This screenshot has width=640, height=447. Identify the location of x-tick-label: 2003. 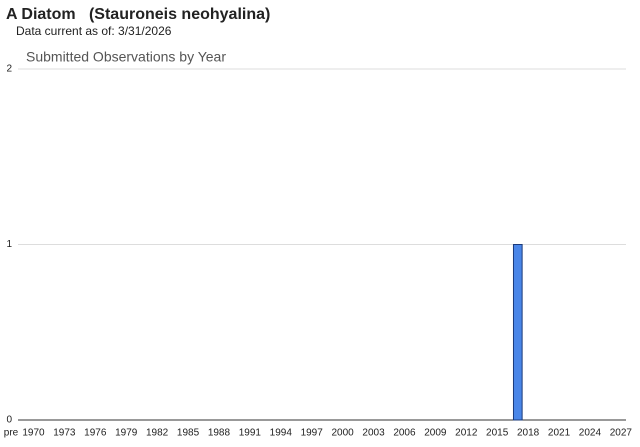
(373, 433).